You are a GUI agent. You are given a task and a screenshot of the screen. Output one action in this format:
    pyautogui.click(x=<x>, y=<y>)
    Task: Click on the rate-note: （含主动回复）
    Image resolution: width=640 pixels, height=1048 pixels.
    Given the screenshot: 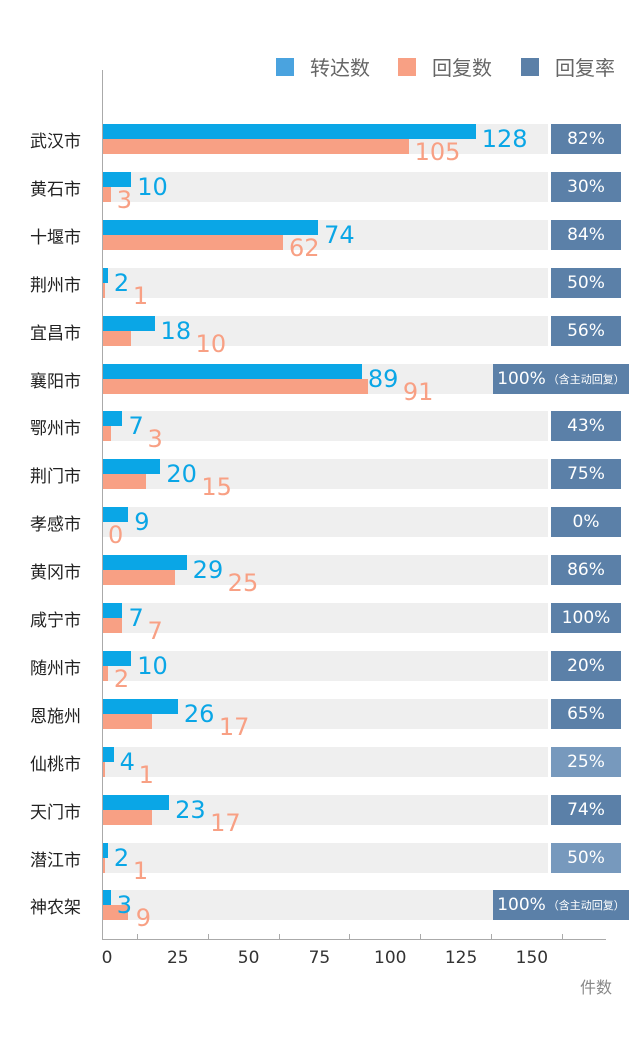 What is the action you would take?
    pyautogui.click(x=586, y=906)
    